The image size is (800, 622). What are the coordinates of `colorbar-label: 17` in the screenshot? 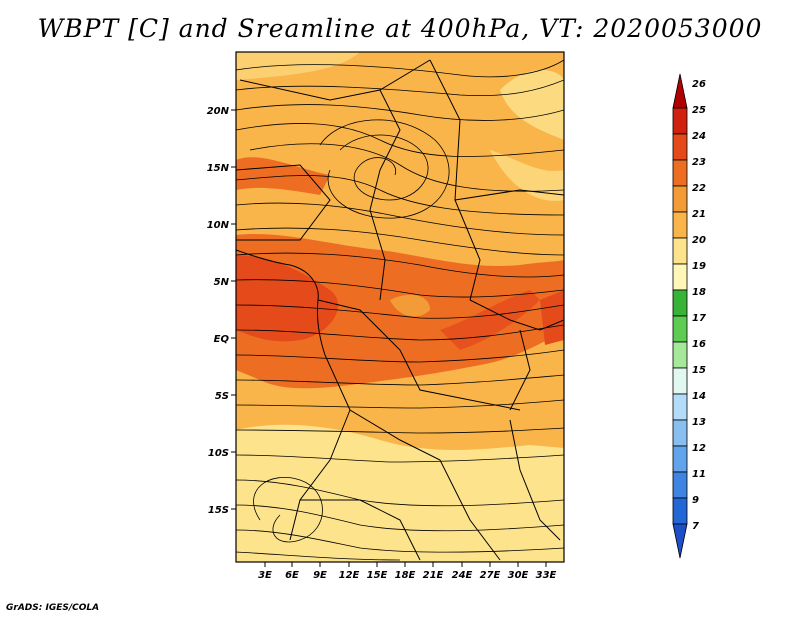 It's located at (699, 318).